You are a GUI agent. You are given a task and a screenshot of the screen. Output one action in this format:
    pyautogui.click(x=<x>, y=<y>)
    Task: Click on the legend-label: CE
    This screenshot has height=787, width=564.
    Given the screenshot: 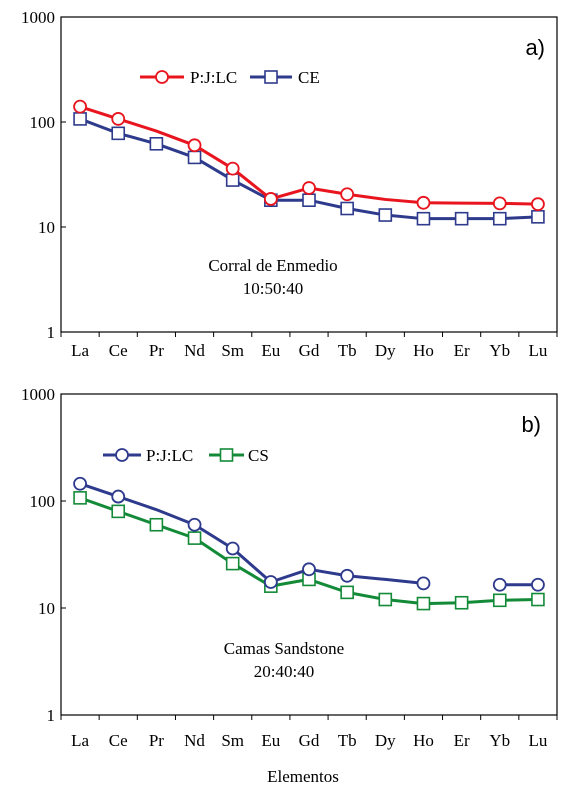 What is the action you would take?
    pyautogui.click(x=309, y=77)
    